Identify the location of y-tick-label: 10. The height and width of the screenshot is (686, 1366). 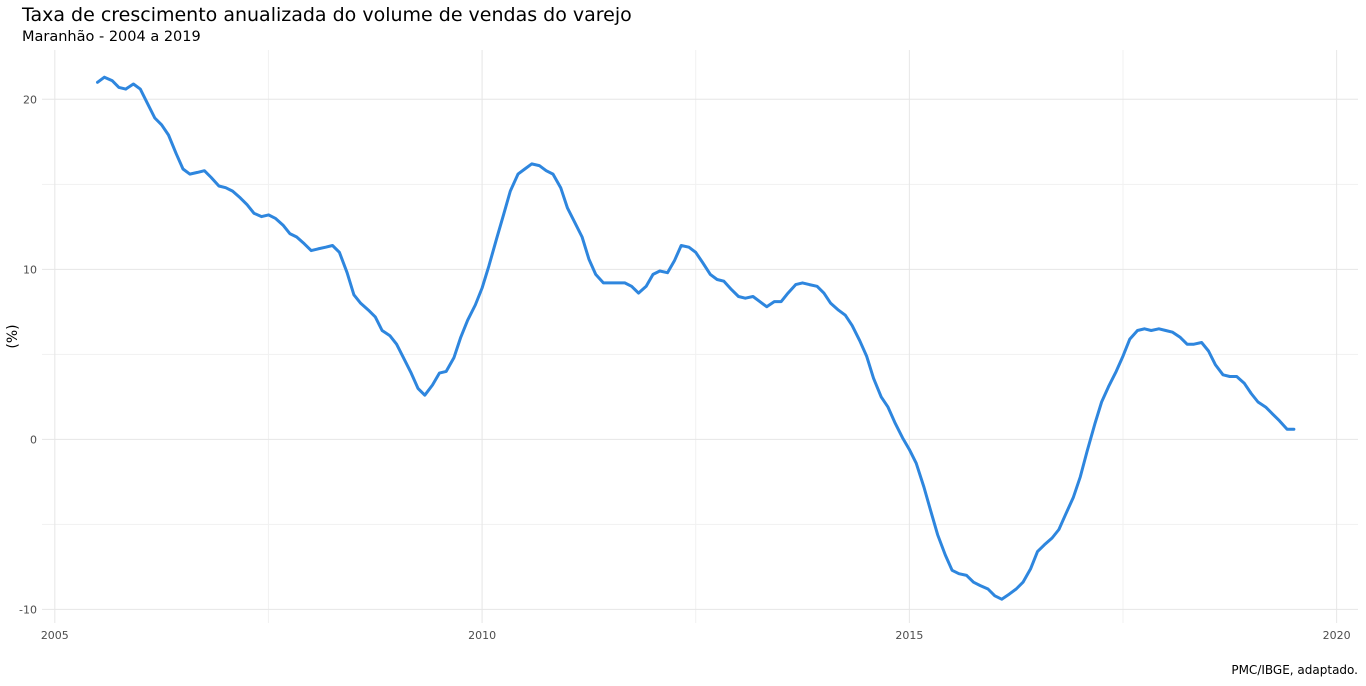
(30, 269).